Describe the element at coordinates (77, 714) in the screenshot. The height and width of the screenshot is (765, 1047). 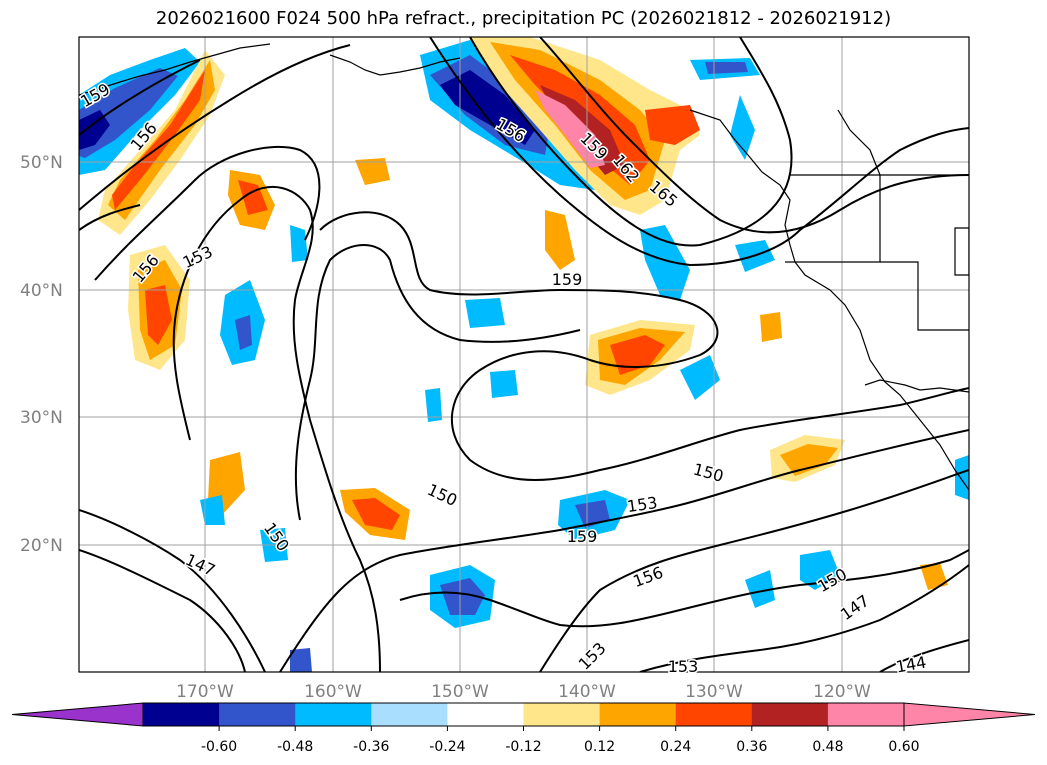
I see `colorbar-under-arrow` at that location.